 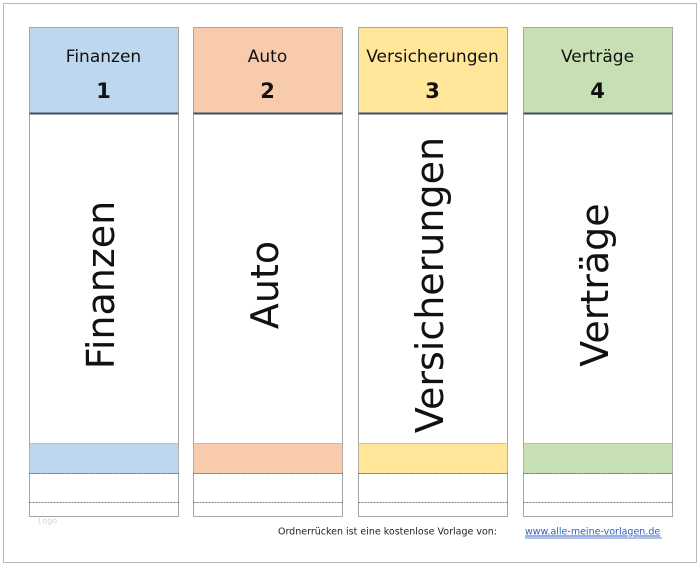 What do you see at coordinates (101, 285) in the screenshot?
I see `spine-label: Finanzen` at bounding box center [101, 285].